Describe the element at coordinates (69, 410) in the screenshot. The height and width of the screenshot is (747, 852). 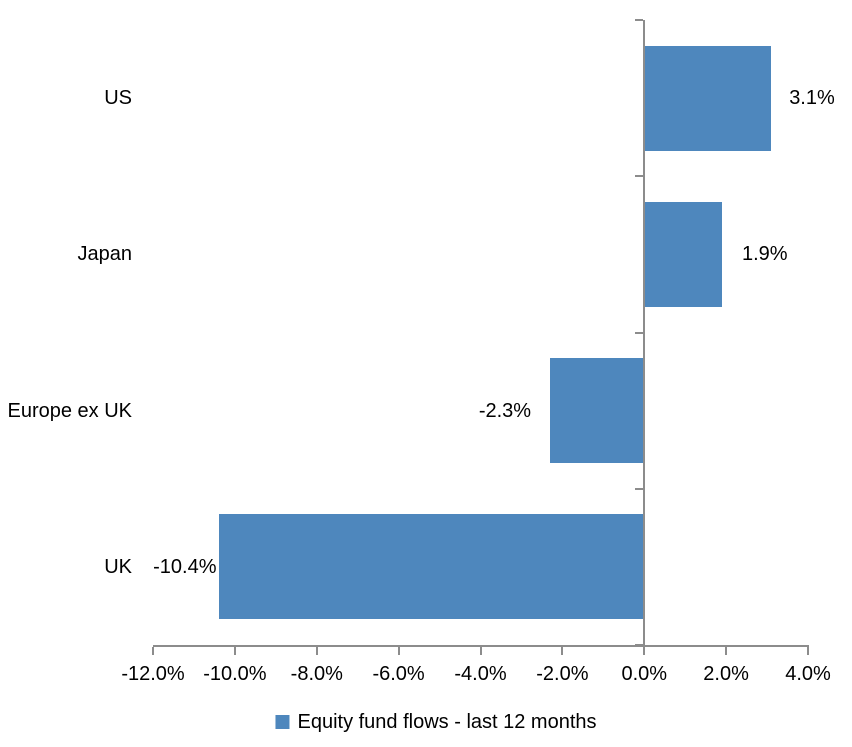
I see `category-label: Europe ex UK` at that location.